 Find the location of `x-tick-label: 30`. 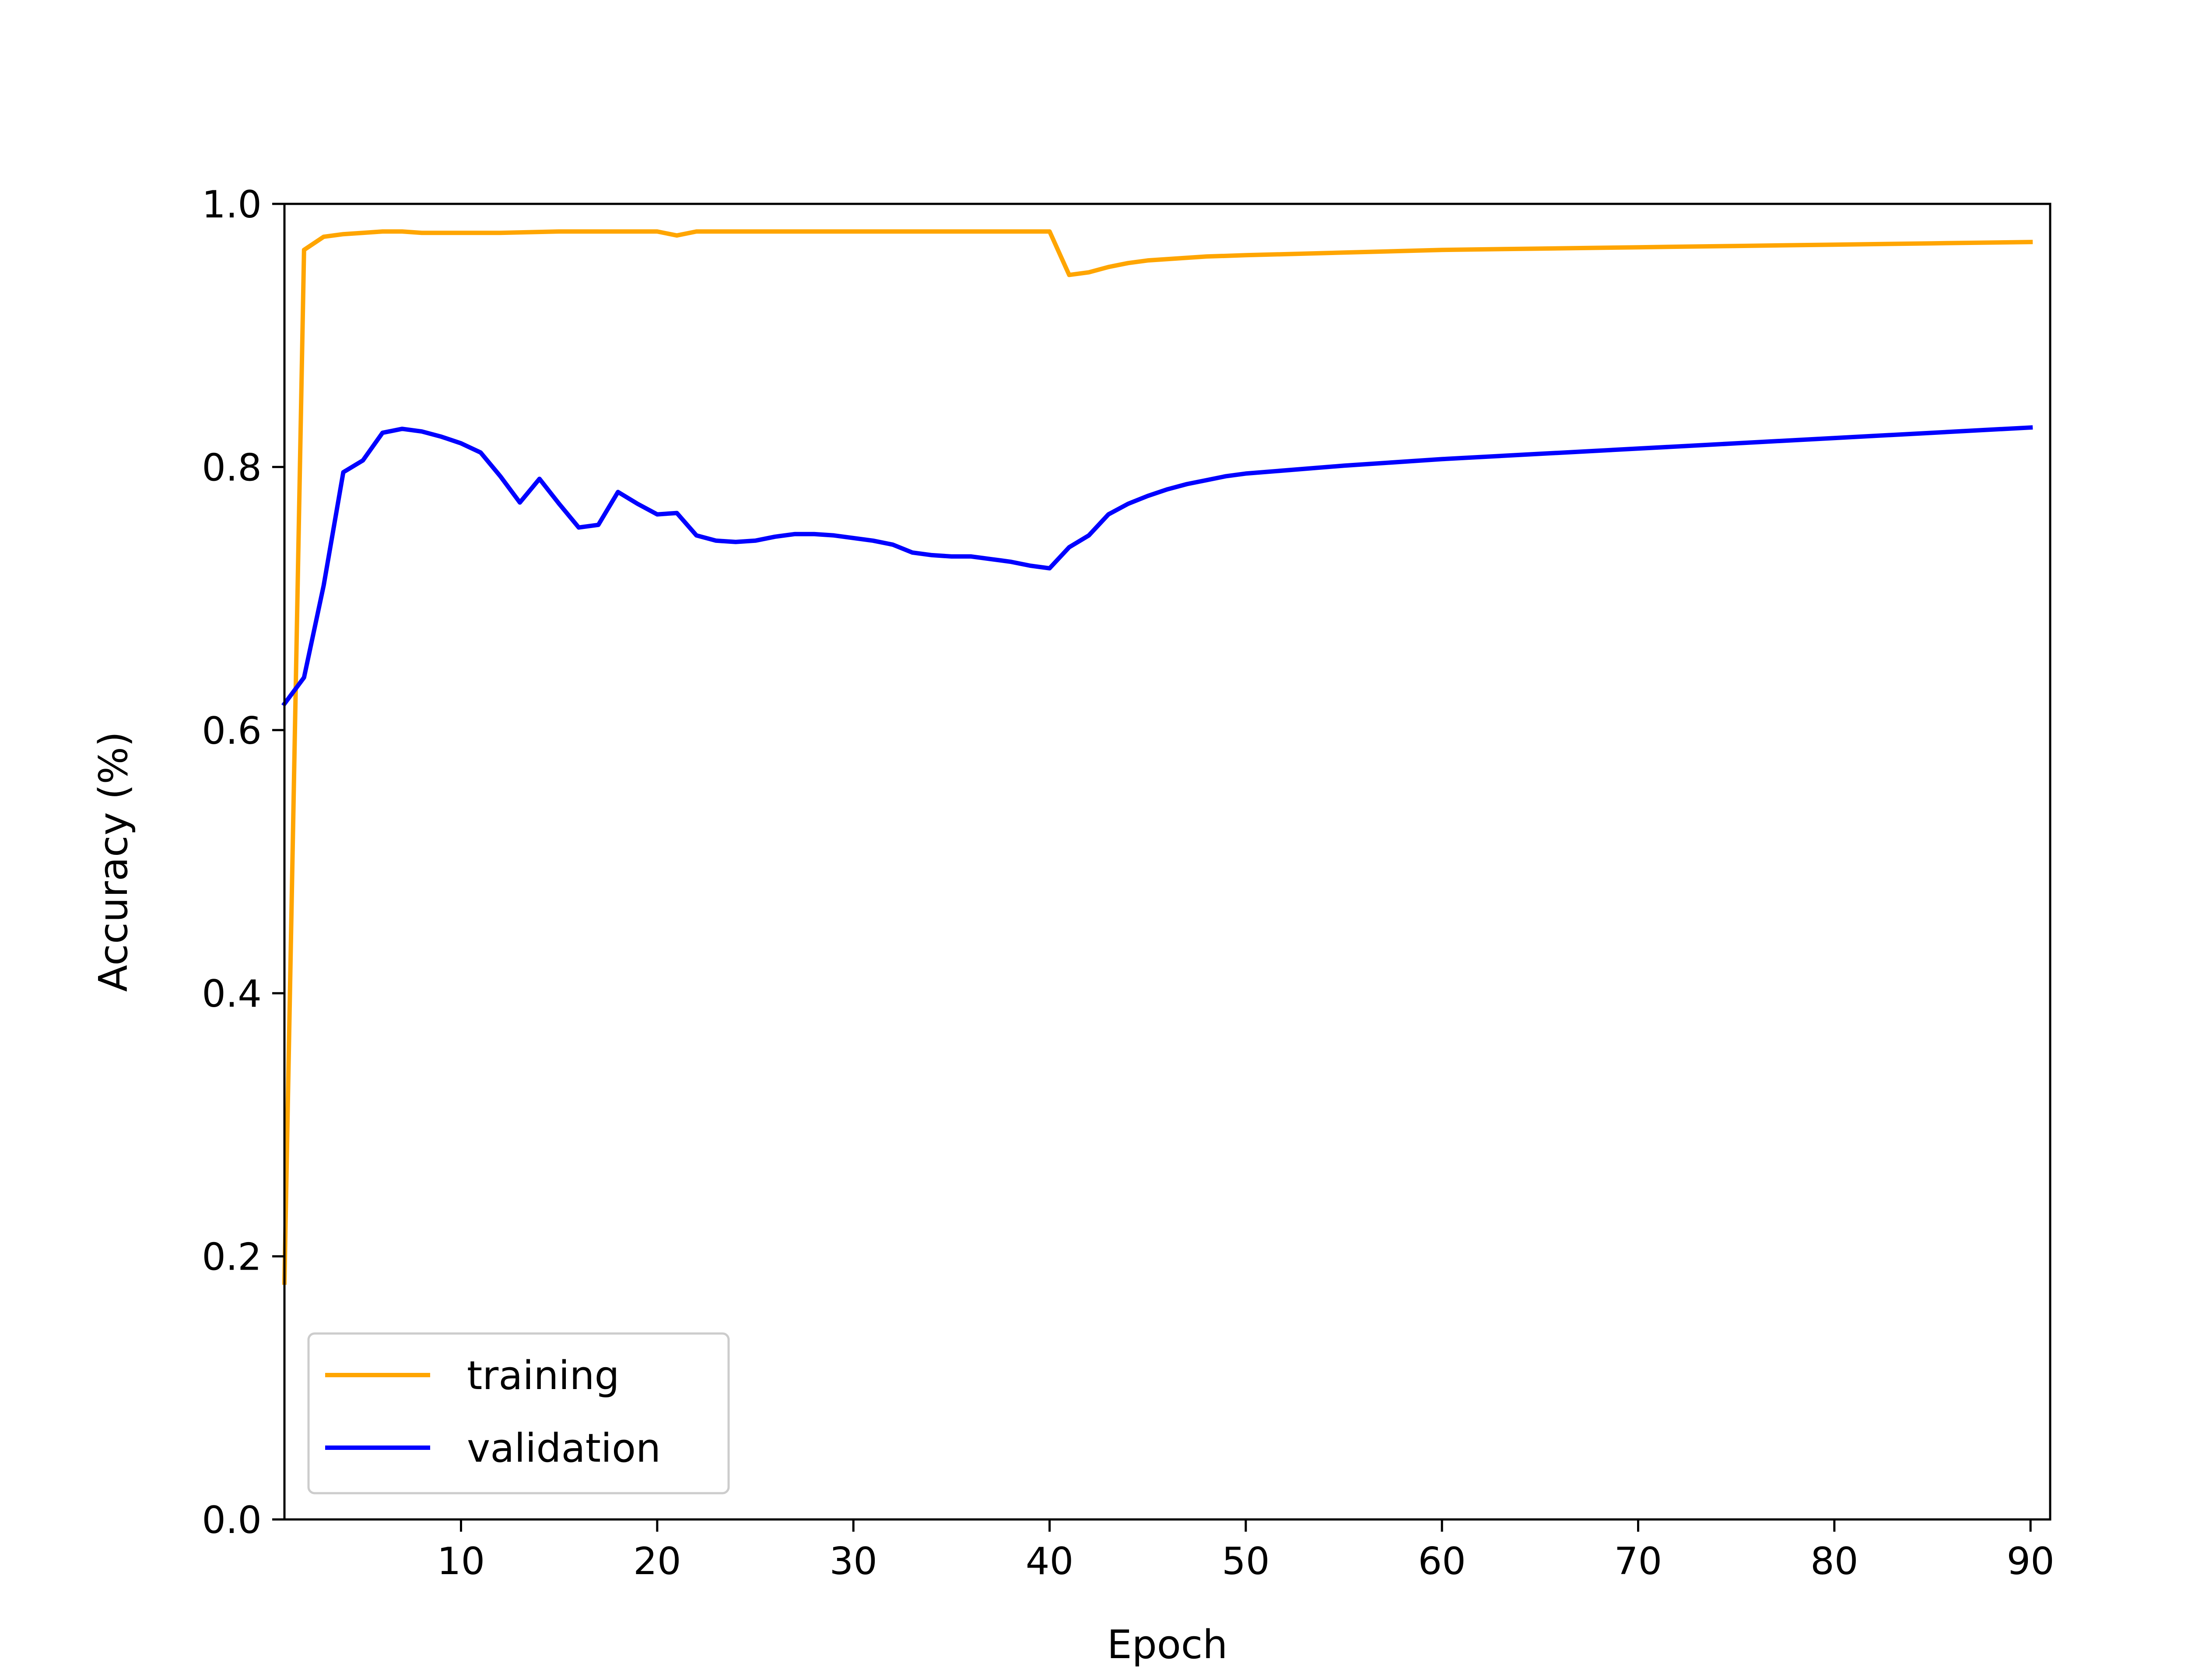

x-tick-label: 30 is located at coordinates (853, 1561).